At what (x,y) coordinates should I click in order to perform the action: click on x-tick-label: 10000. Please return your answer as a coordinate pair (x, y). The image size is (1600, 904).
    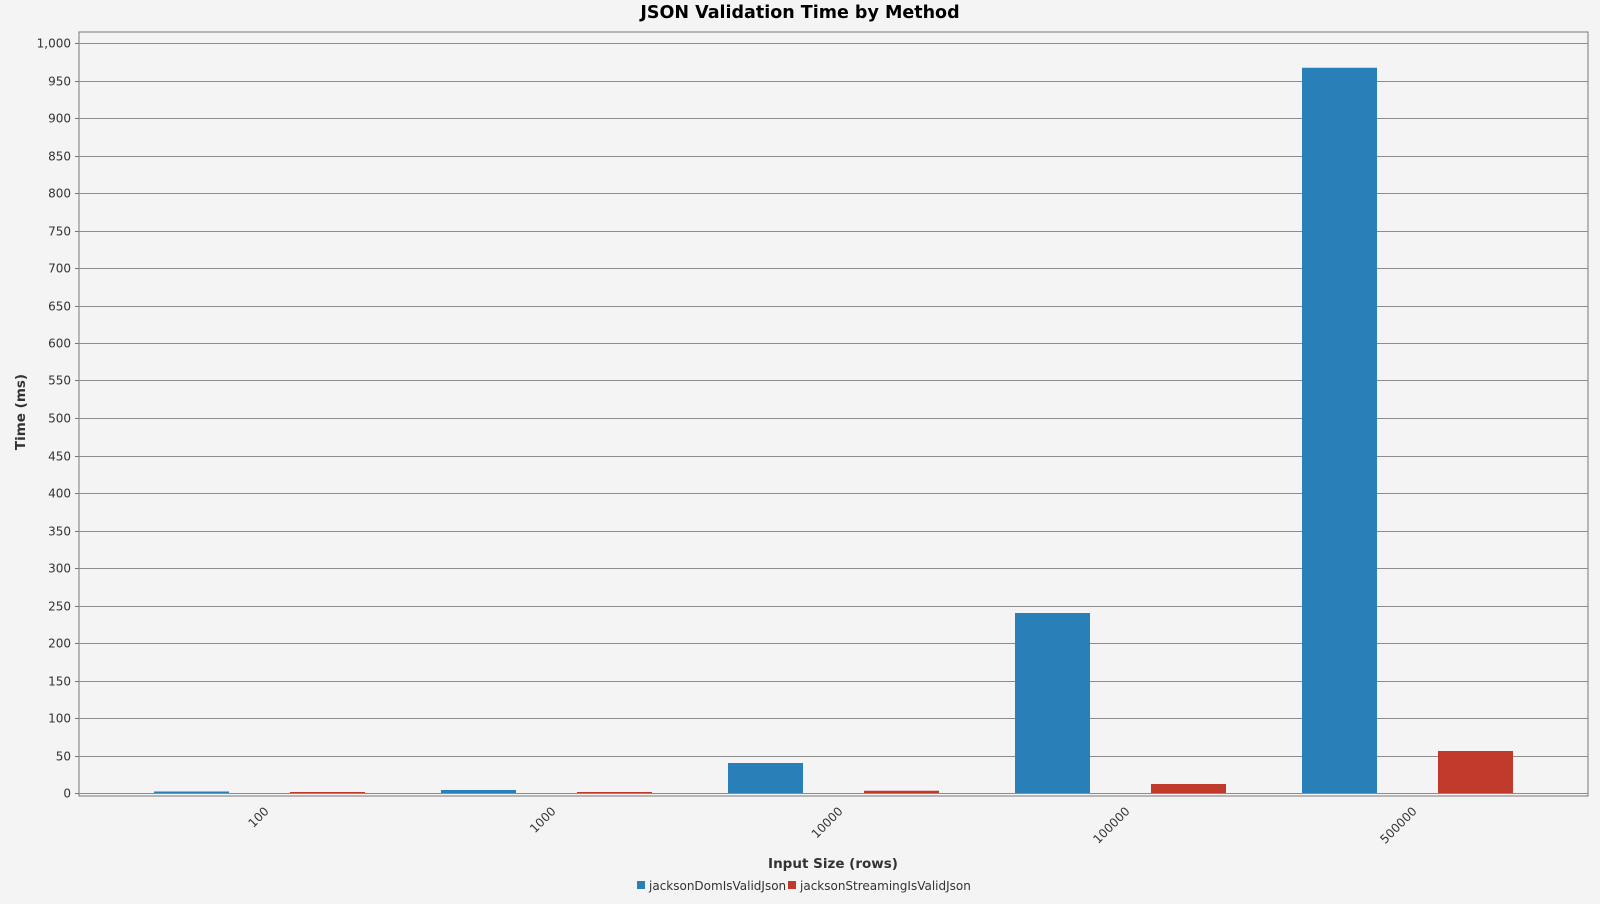
    Looking at the image, I should click on (827, 822).